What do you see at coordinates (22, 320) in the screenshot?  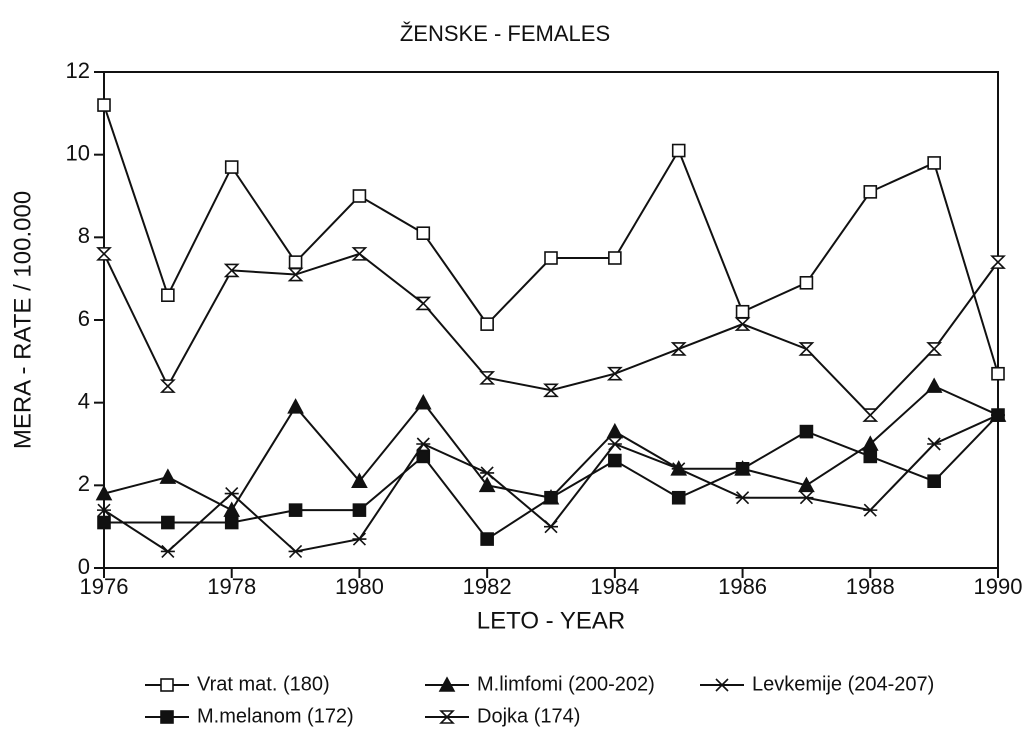 I see `y-axis-title: MERA - RATE / 100.000` at bounding box center [22, 320].